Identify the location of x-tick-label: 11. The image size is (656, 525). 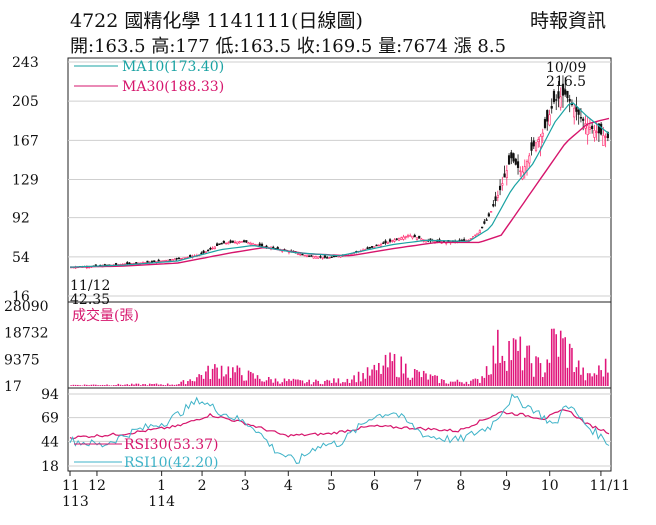
(71, 486).